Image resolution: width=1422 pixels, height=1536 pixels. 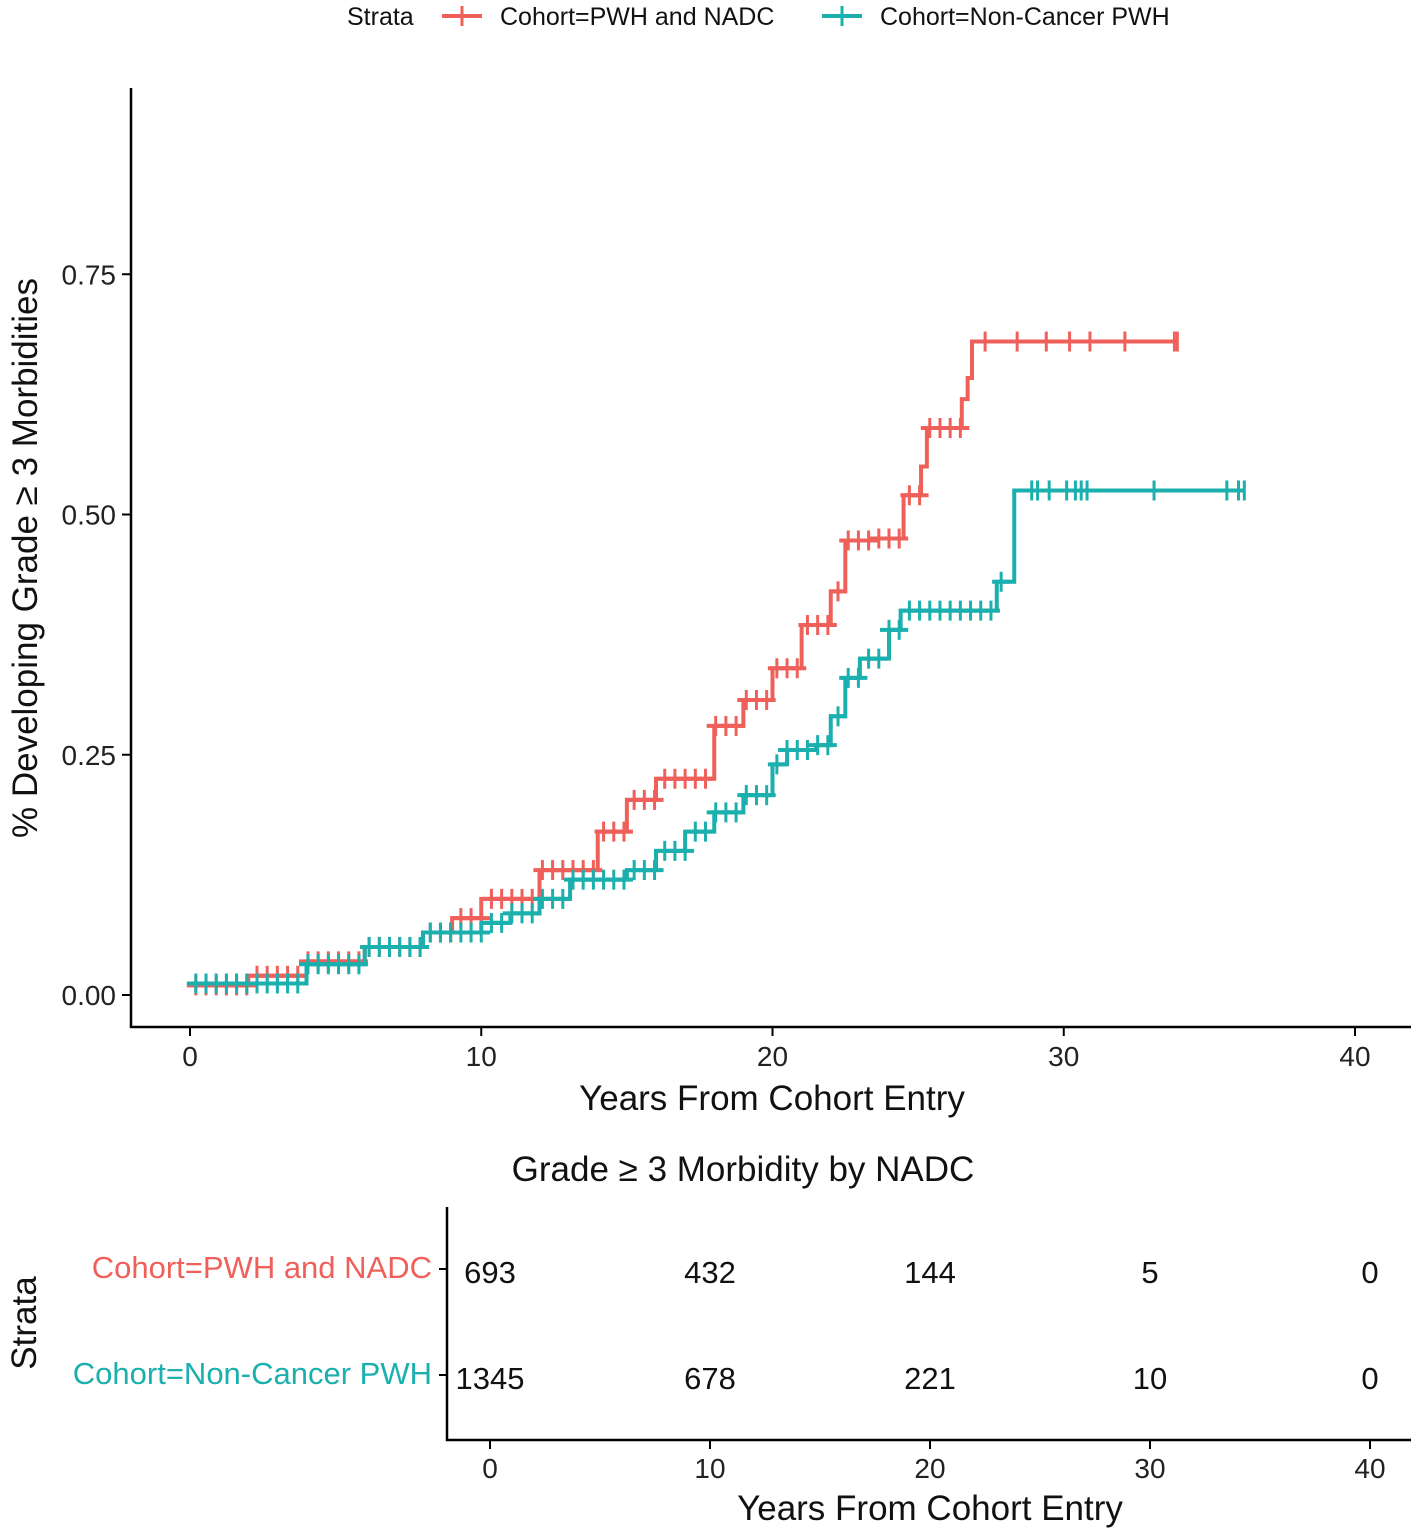 What do you see at coordinates (930, 1378) in the screenshot?
I see `risk-value: 221` at bounding box center [930, 1378].